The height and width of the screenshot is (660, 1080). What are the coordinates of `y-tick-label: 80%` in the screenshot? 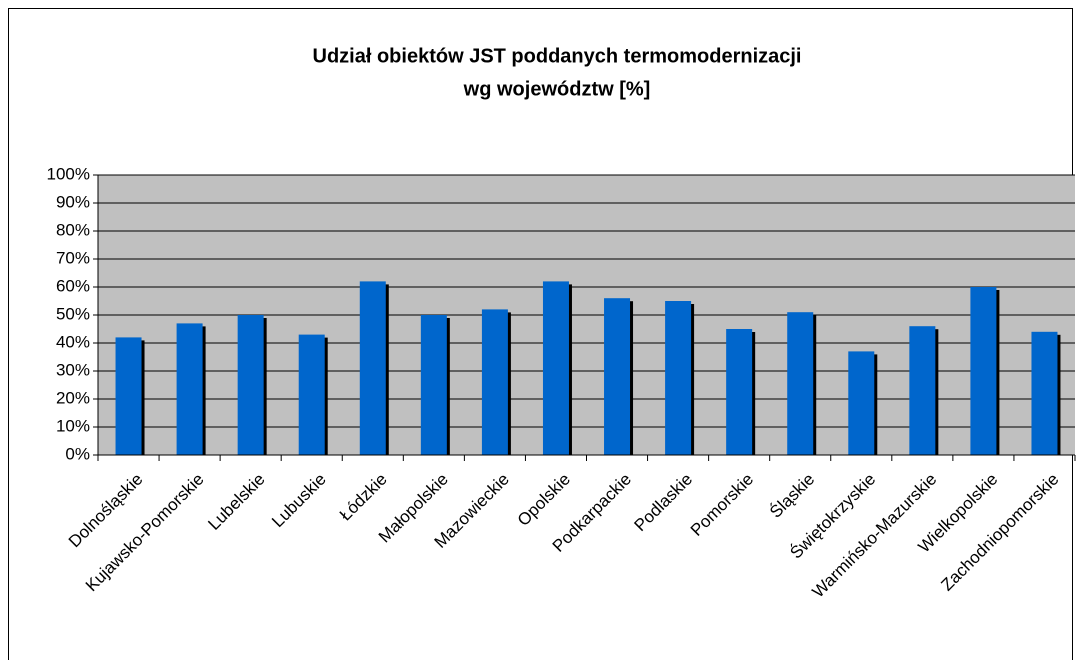 It's located at (73, 229).